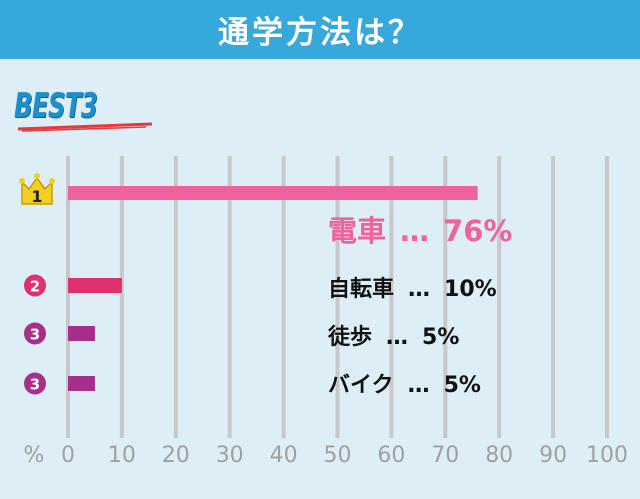 Image resolution: width=640 pixels, height=499 pixels. I want to click on x-tick-label: 30, so click(230, 455).